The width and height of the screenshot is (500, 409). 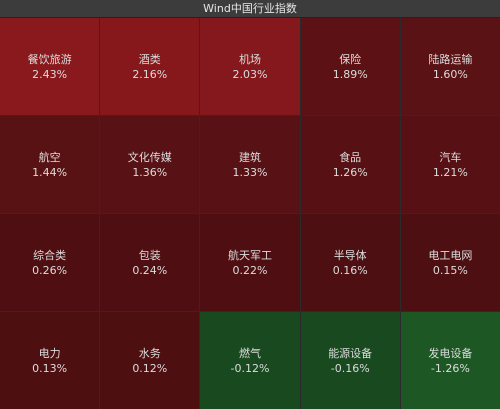 I want to click on industry-name: 航空, so click(x=49, y=157).